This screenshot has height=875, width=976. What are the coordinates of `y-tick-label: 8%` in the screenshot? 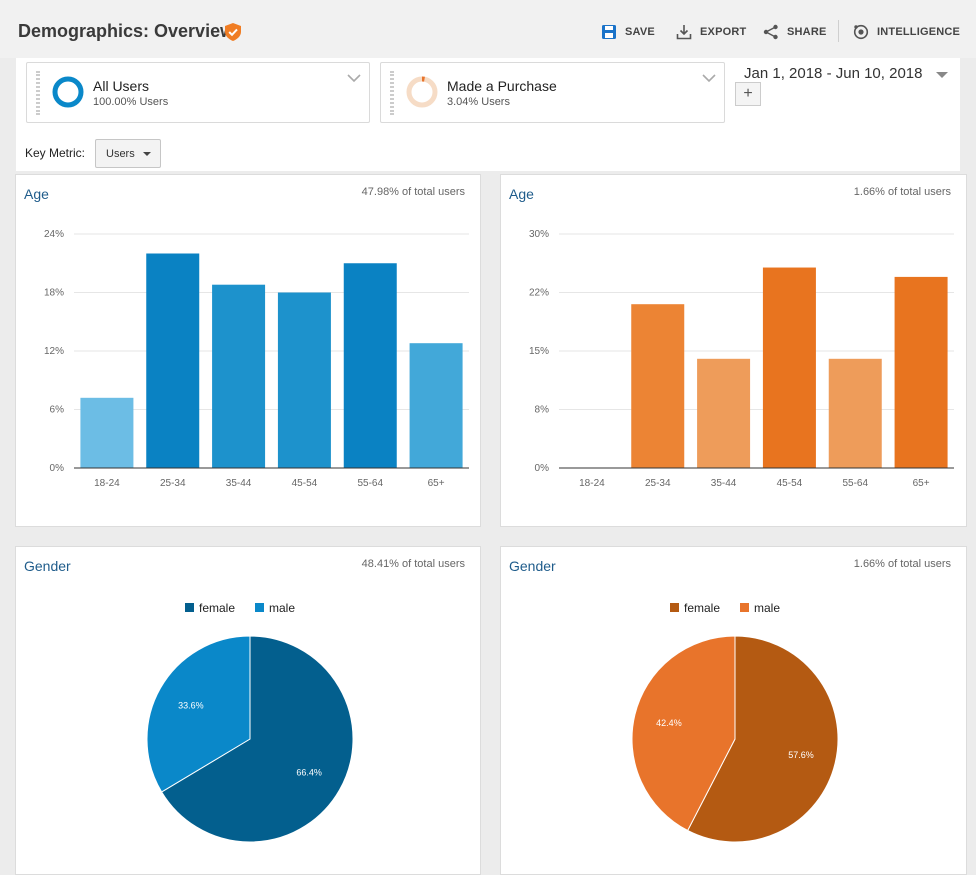 It's located at (542, 410).